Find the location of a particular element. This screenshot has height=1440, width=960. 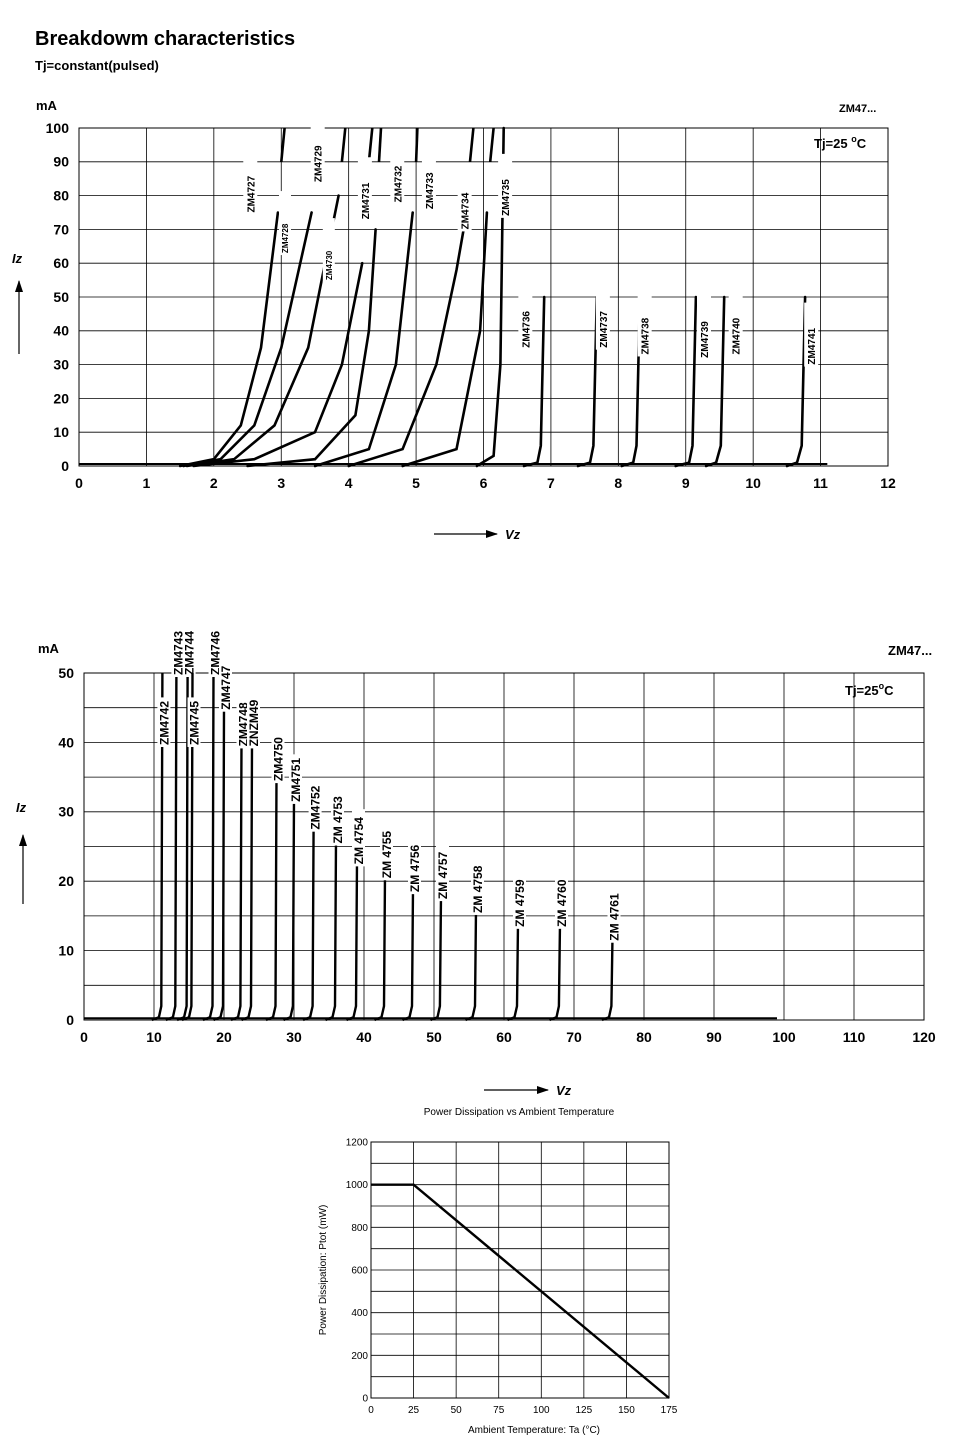

y-tick-label: 30 is located at coordinates (66, 812).